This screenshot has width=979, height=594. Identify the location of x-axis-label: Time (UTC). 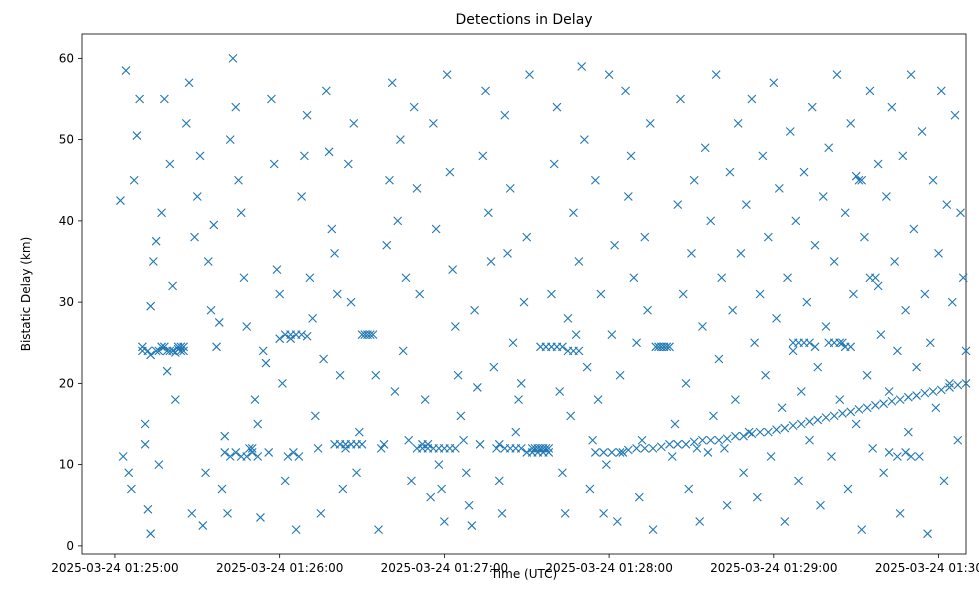
(523, 574).